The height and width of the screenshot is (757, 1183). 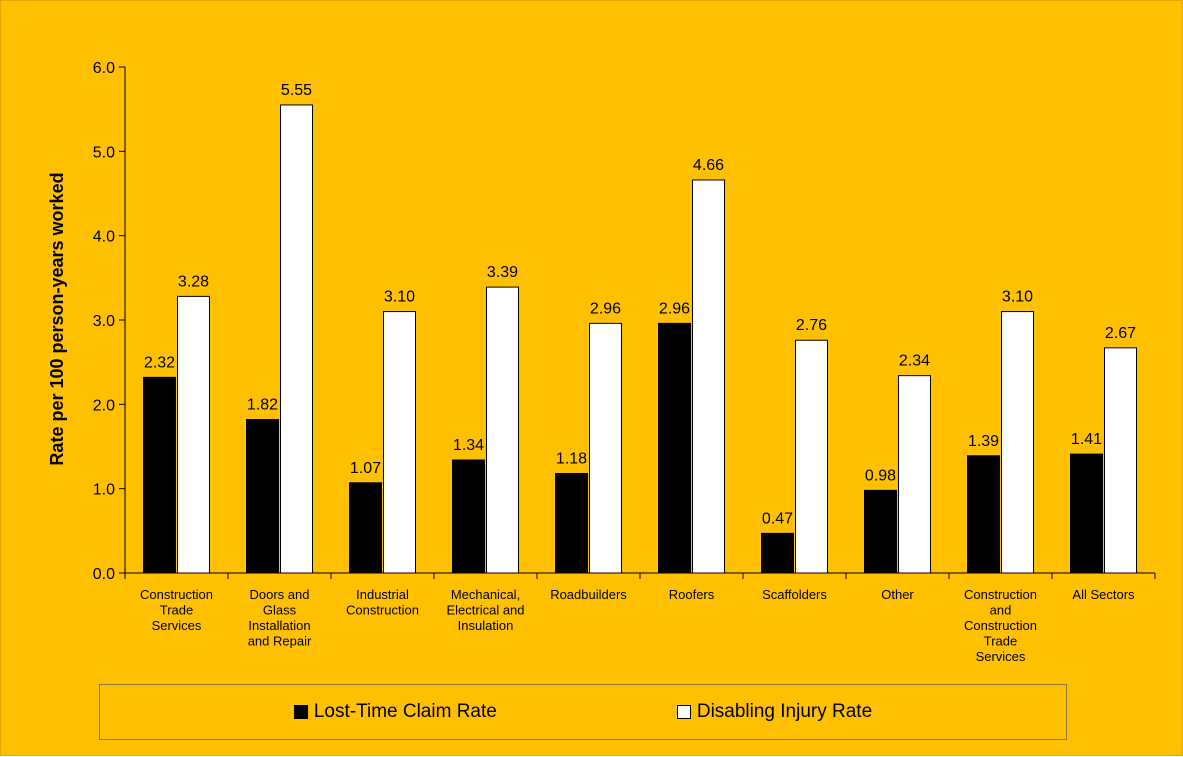 I want to click on x-category-label: Construction and Construction Trade Services, so click(x=1000, y=625).